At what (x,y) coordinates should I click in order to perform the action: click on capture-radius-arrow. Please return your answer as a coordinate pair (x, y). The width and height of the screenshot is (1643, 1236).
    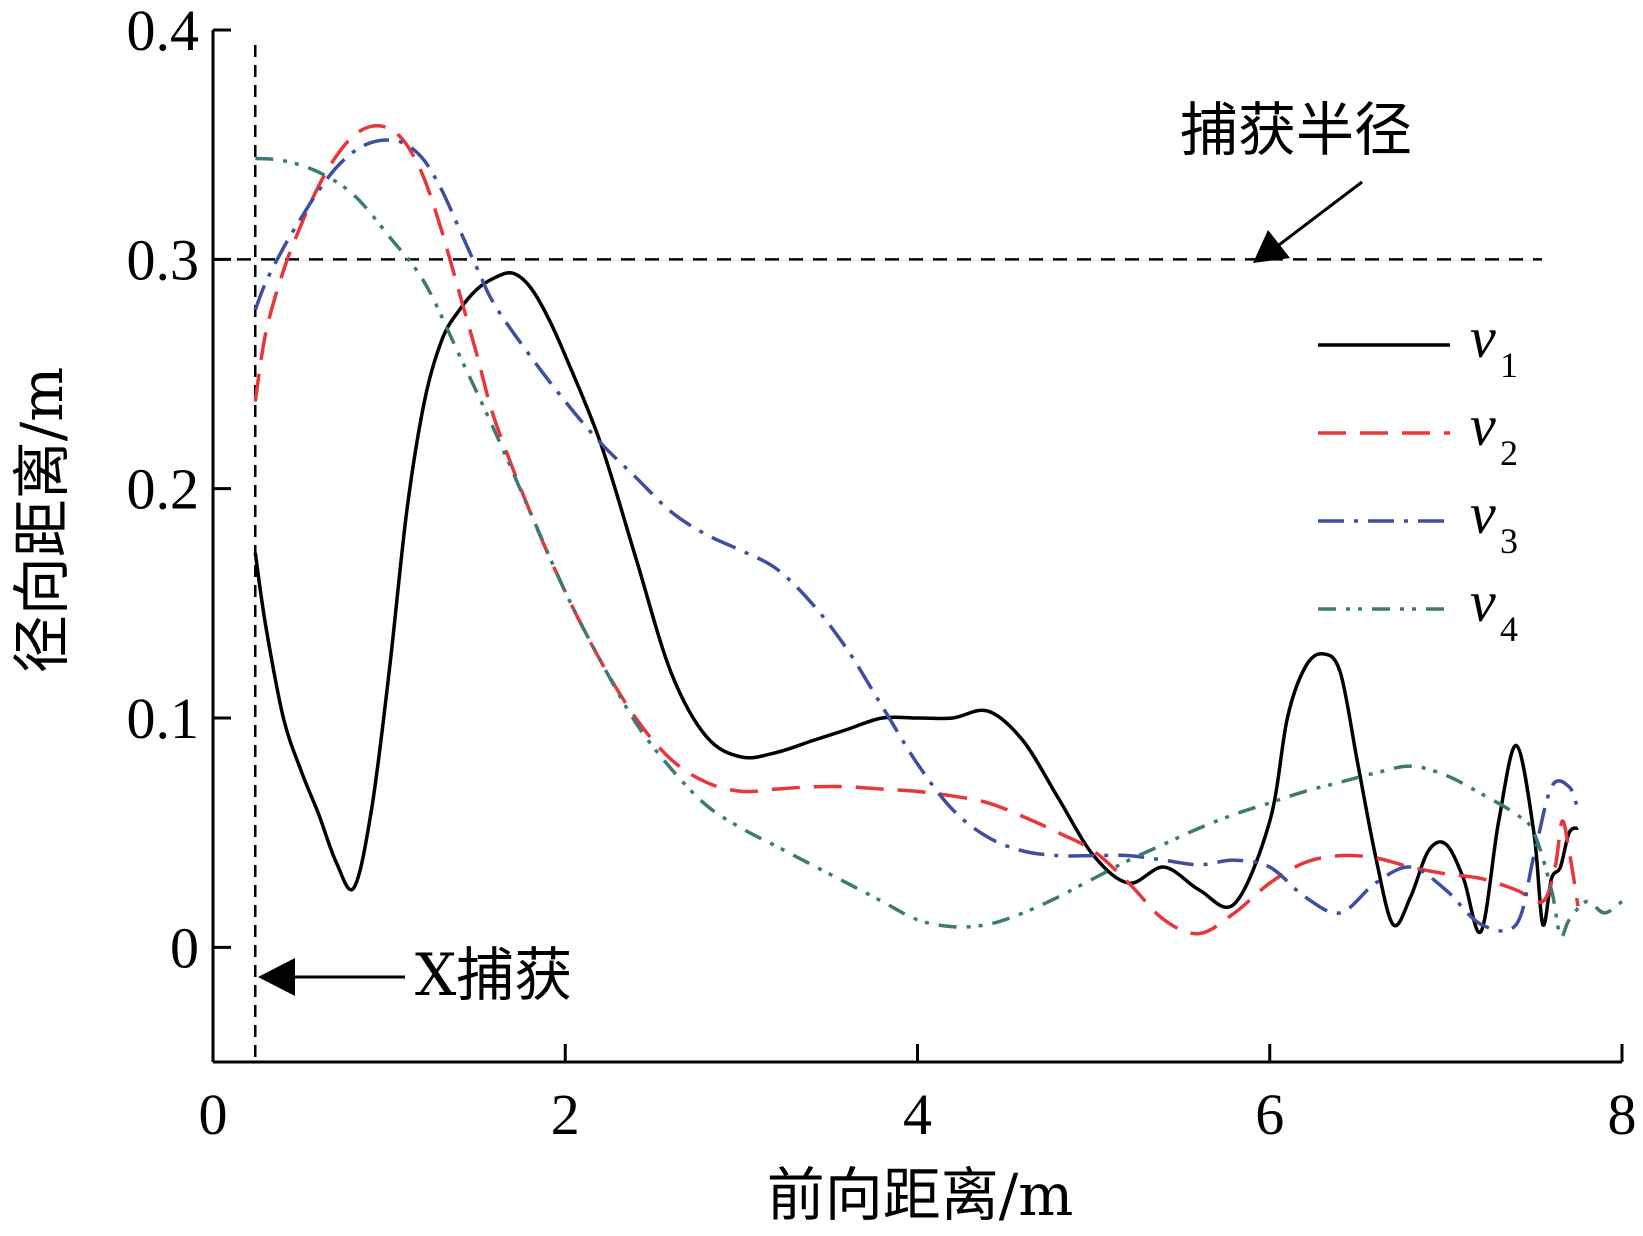
    Looking at the image, I should click on (1312, 219).